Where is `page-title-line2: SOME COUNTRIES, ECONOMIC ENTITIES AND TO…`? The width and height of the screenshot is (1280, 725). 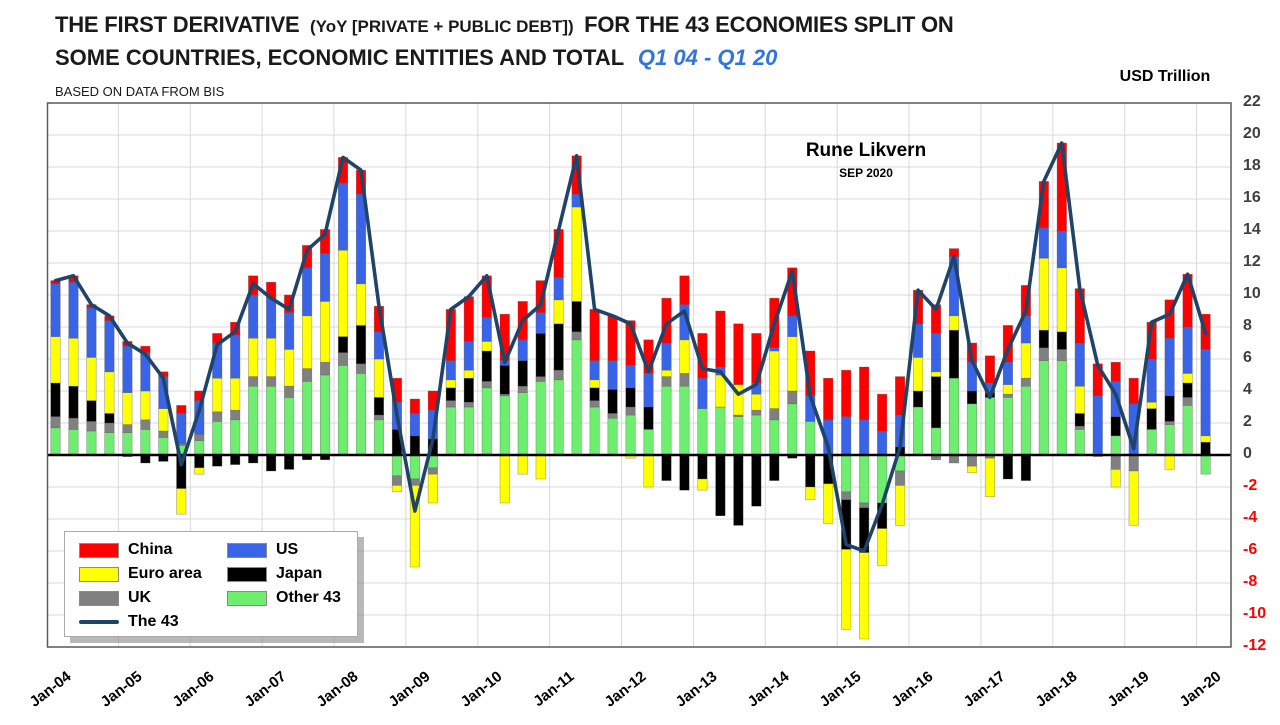
page-title-line2: SOME COUNTRIES, ECONOMIC ENTITIES AND TO… is located at coordinates (416, 58).